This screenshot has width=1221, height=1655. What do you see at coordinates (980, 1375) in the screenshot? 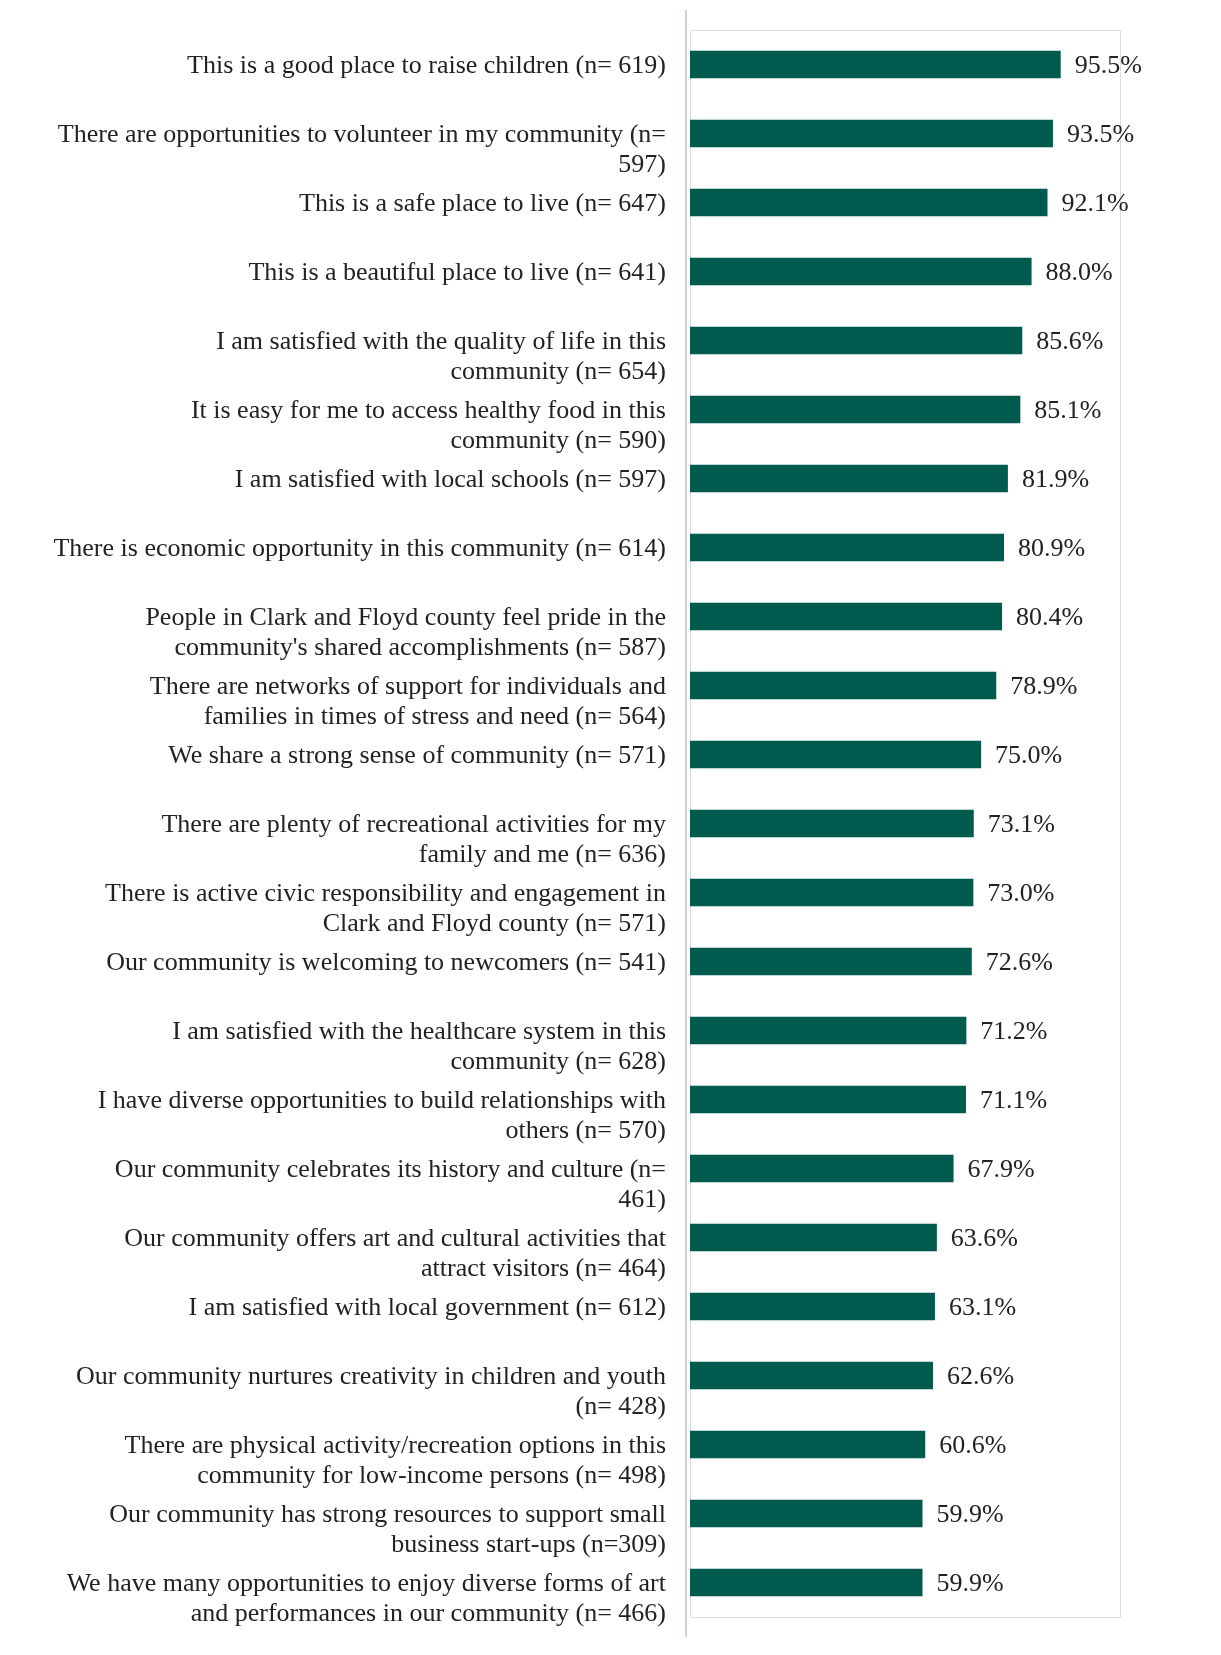
I see `data-label: 62.6%` at bounding box center [980, 1375].